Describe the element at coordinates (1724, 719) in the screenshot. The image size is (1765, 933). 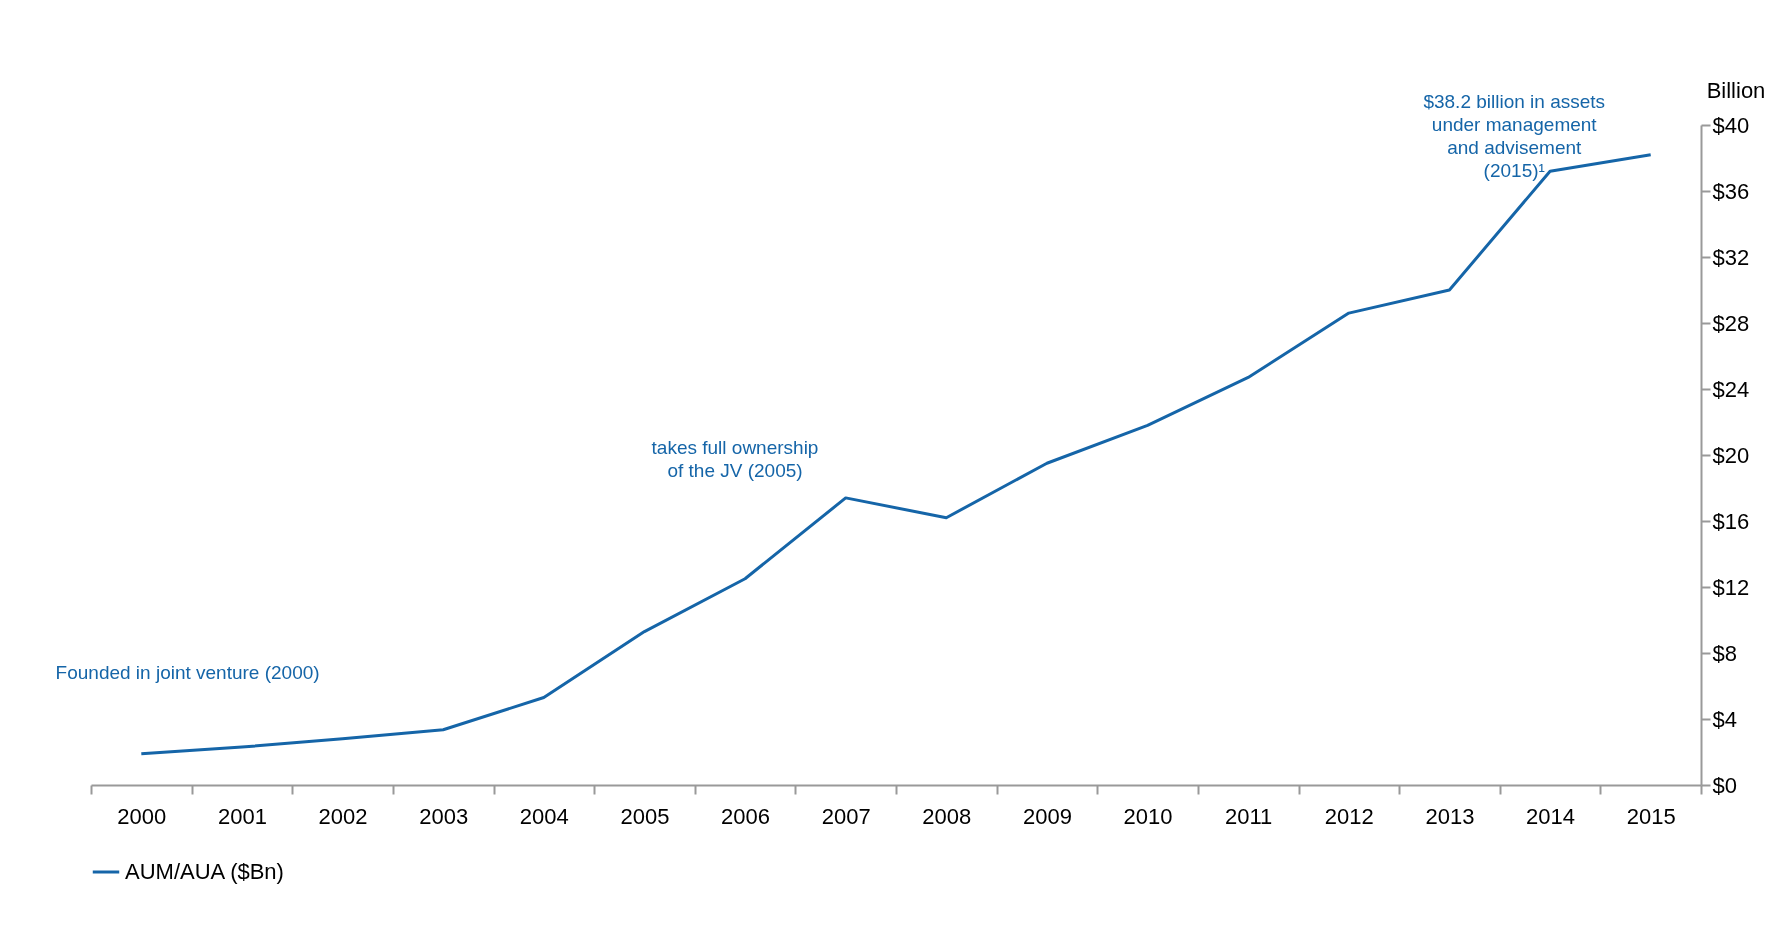
I see `y-tick-label: $4` at that location.